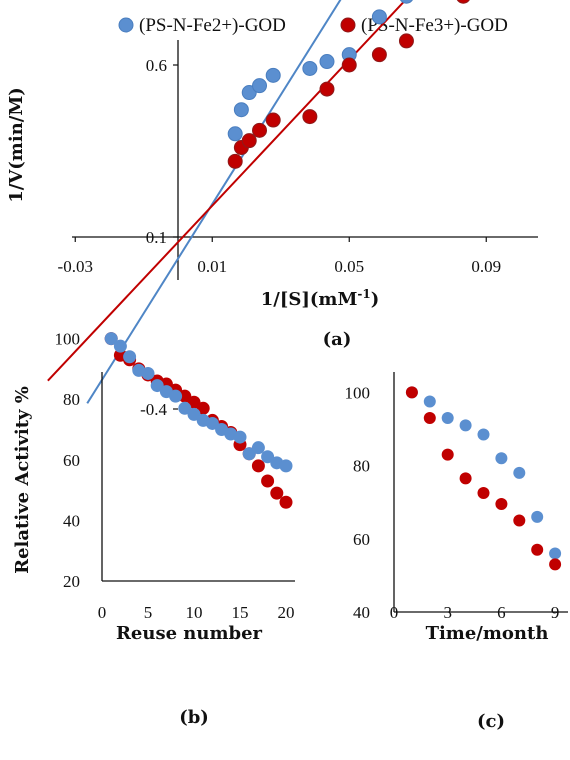 Image resolution: width=570 pixels, height=760 pixels. What do you see at coordinates (394, 612) in the screenshot?
I see `panel-c-x-tick-label: 0` at bounding box center [394, 612].